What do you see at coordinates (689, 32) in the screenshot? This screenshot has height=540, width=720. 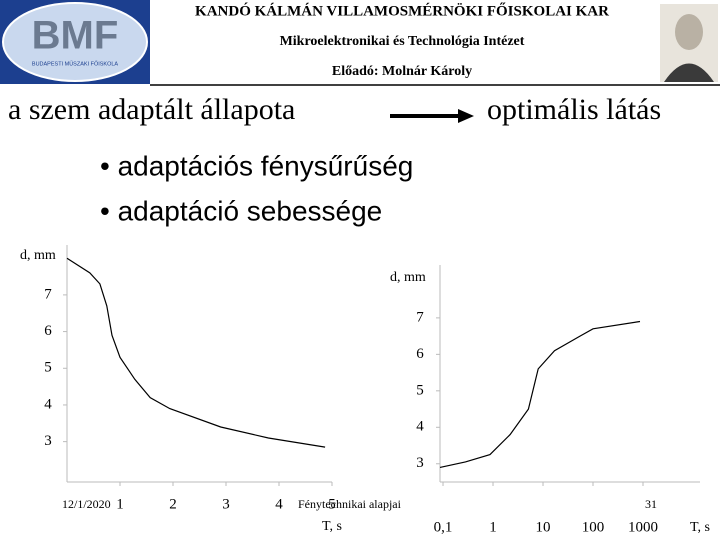 I see `portrait-face` at bounding box center [689, 32].